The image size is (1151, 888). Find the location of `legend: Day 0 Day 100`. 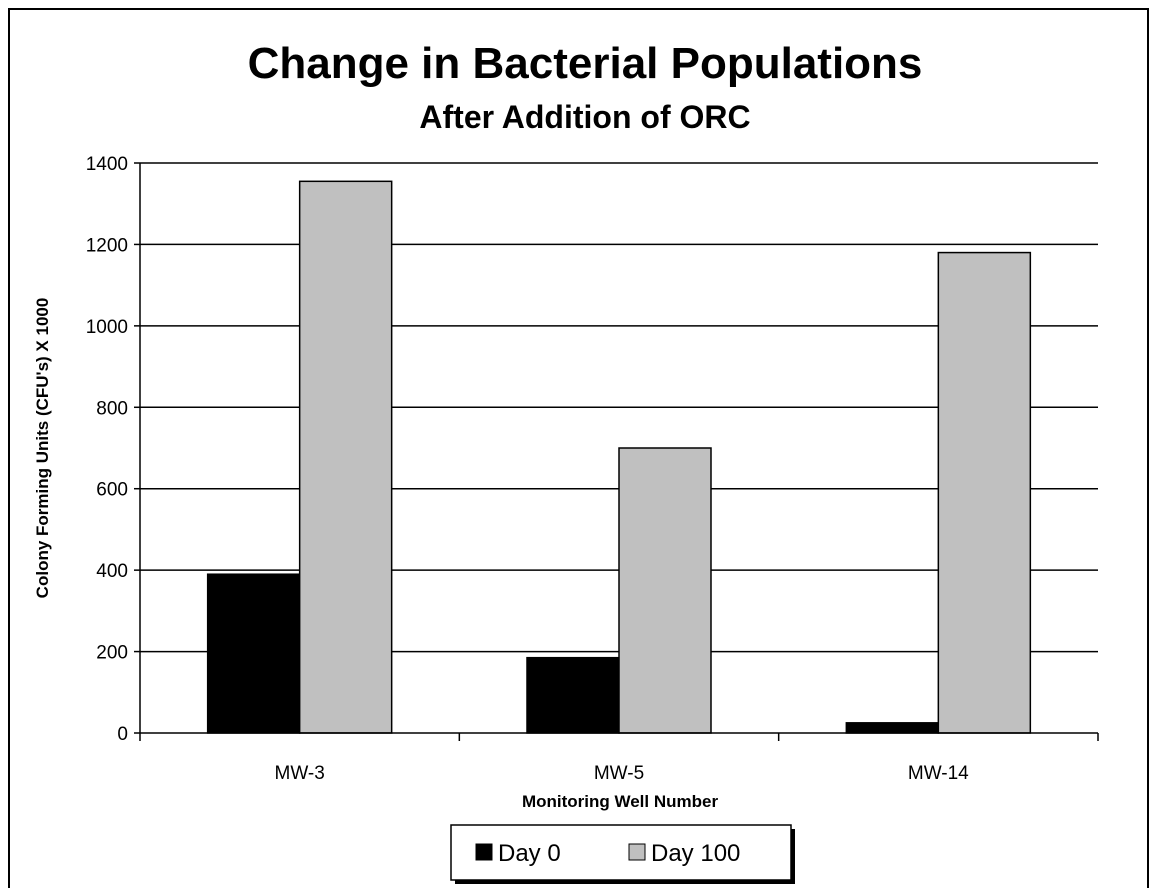

legend: Day 0 Day 100 is located at coordinates (622, 854).